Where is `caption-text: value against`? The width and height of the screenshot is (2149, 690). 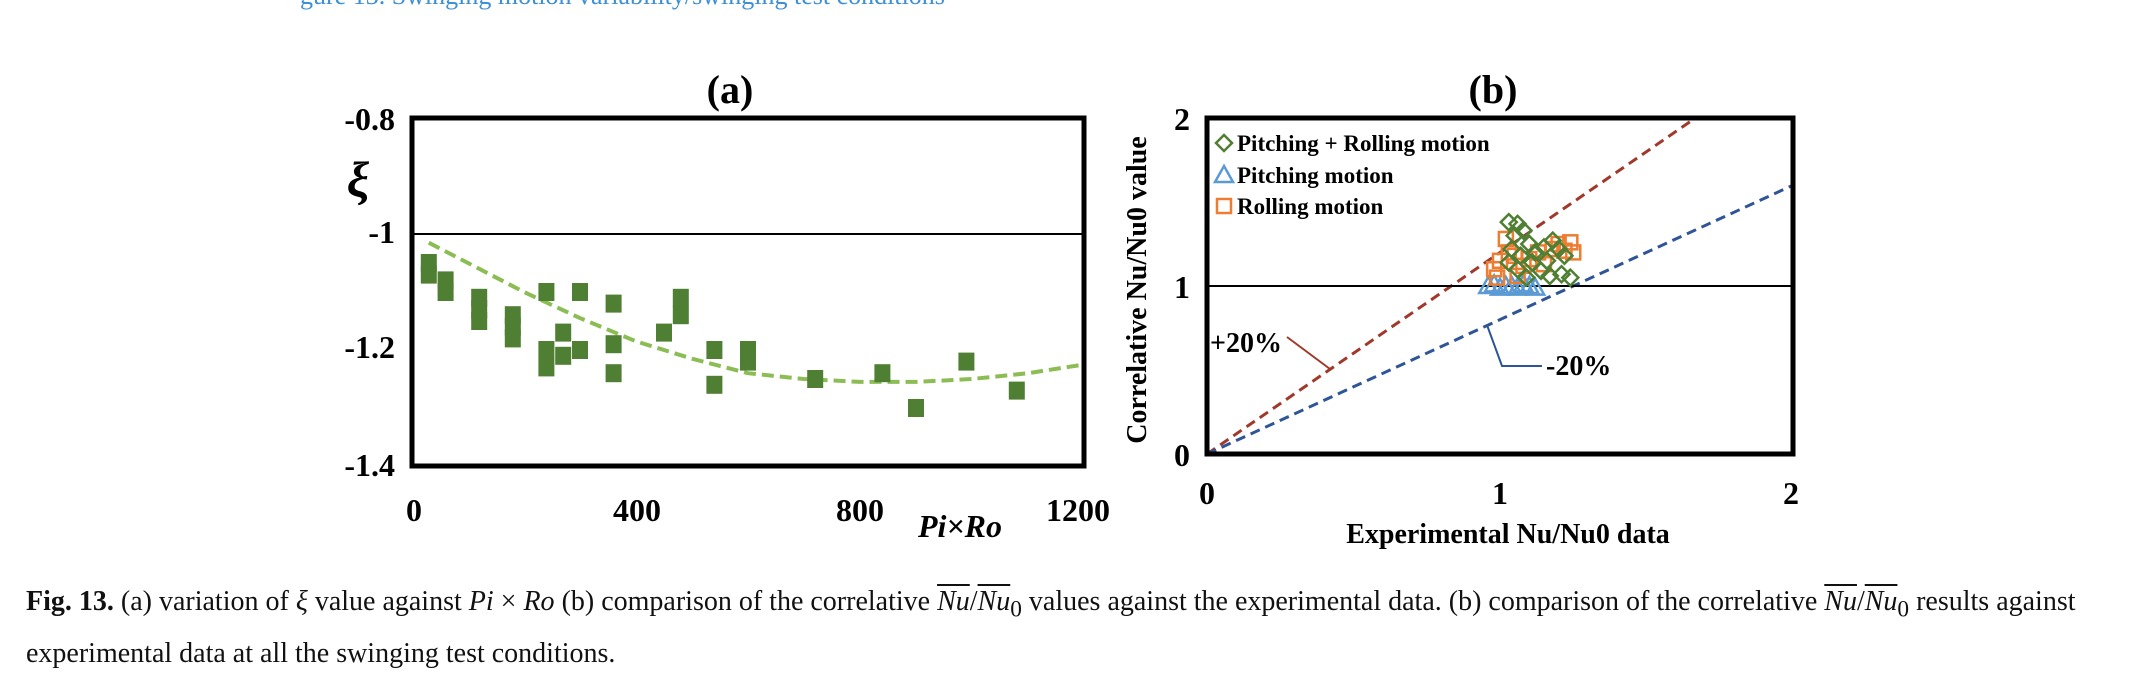 caption-text: value against is located at coordinates (388, 601).